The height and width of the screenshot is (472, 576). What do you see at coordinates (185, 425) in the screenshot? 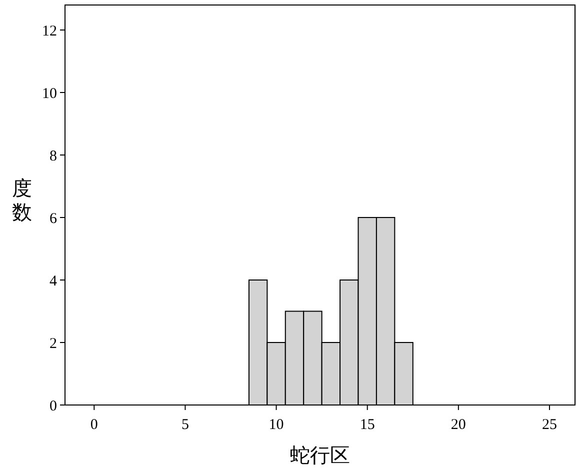
I see `x-tick-label: 5` at bounding box center [185, 425].